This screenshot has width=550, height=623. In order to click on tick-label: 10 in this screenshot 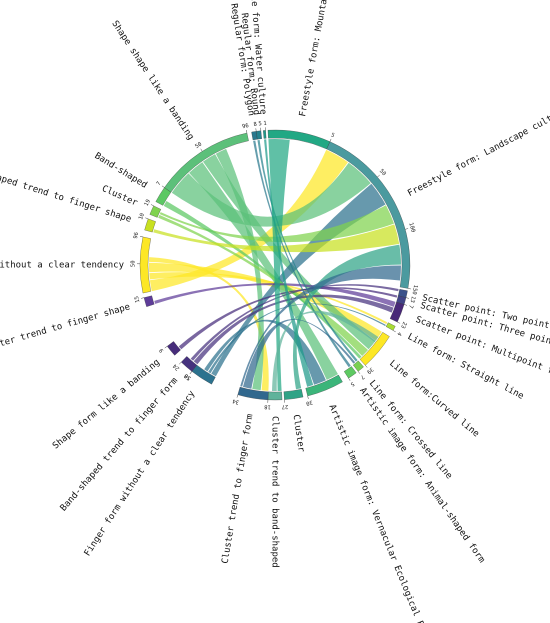, I will do `click(142, 216)`.